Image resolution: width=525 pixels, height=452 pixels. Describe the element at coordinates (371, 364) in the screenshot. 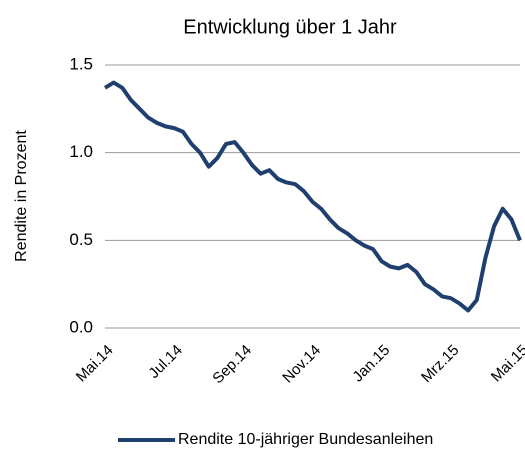

I see `x-tick-label: Jan.15` at that location.